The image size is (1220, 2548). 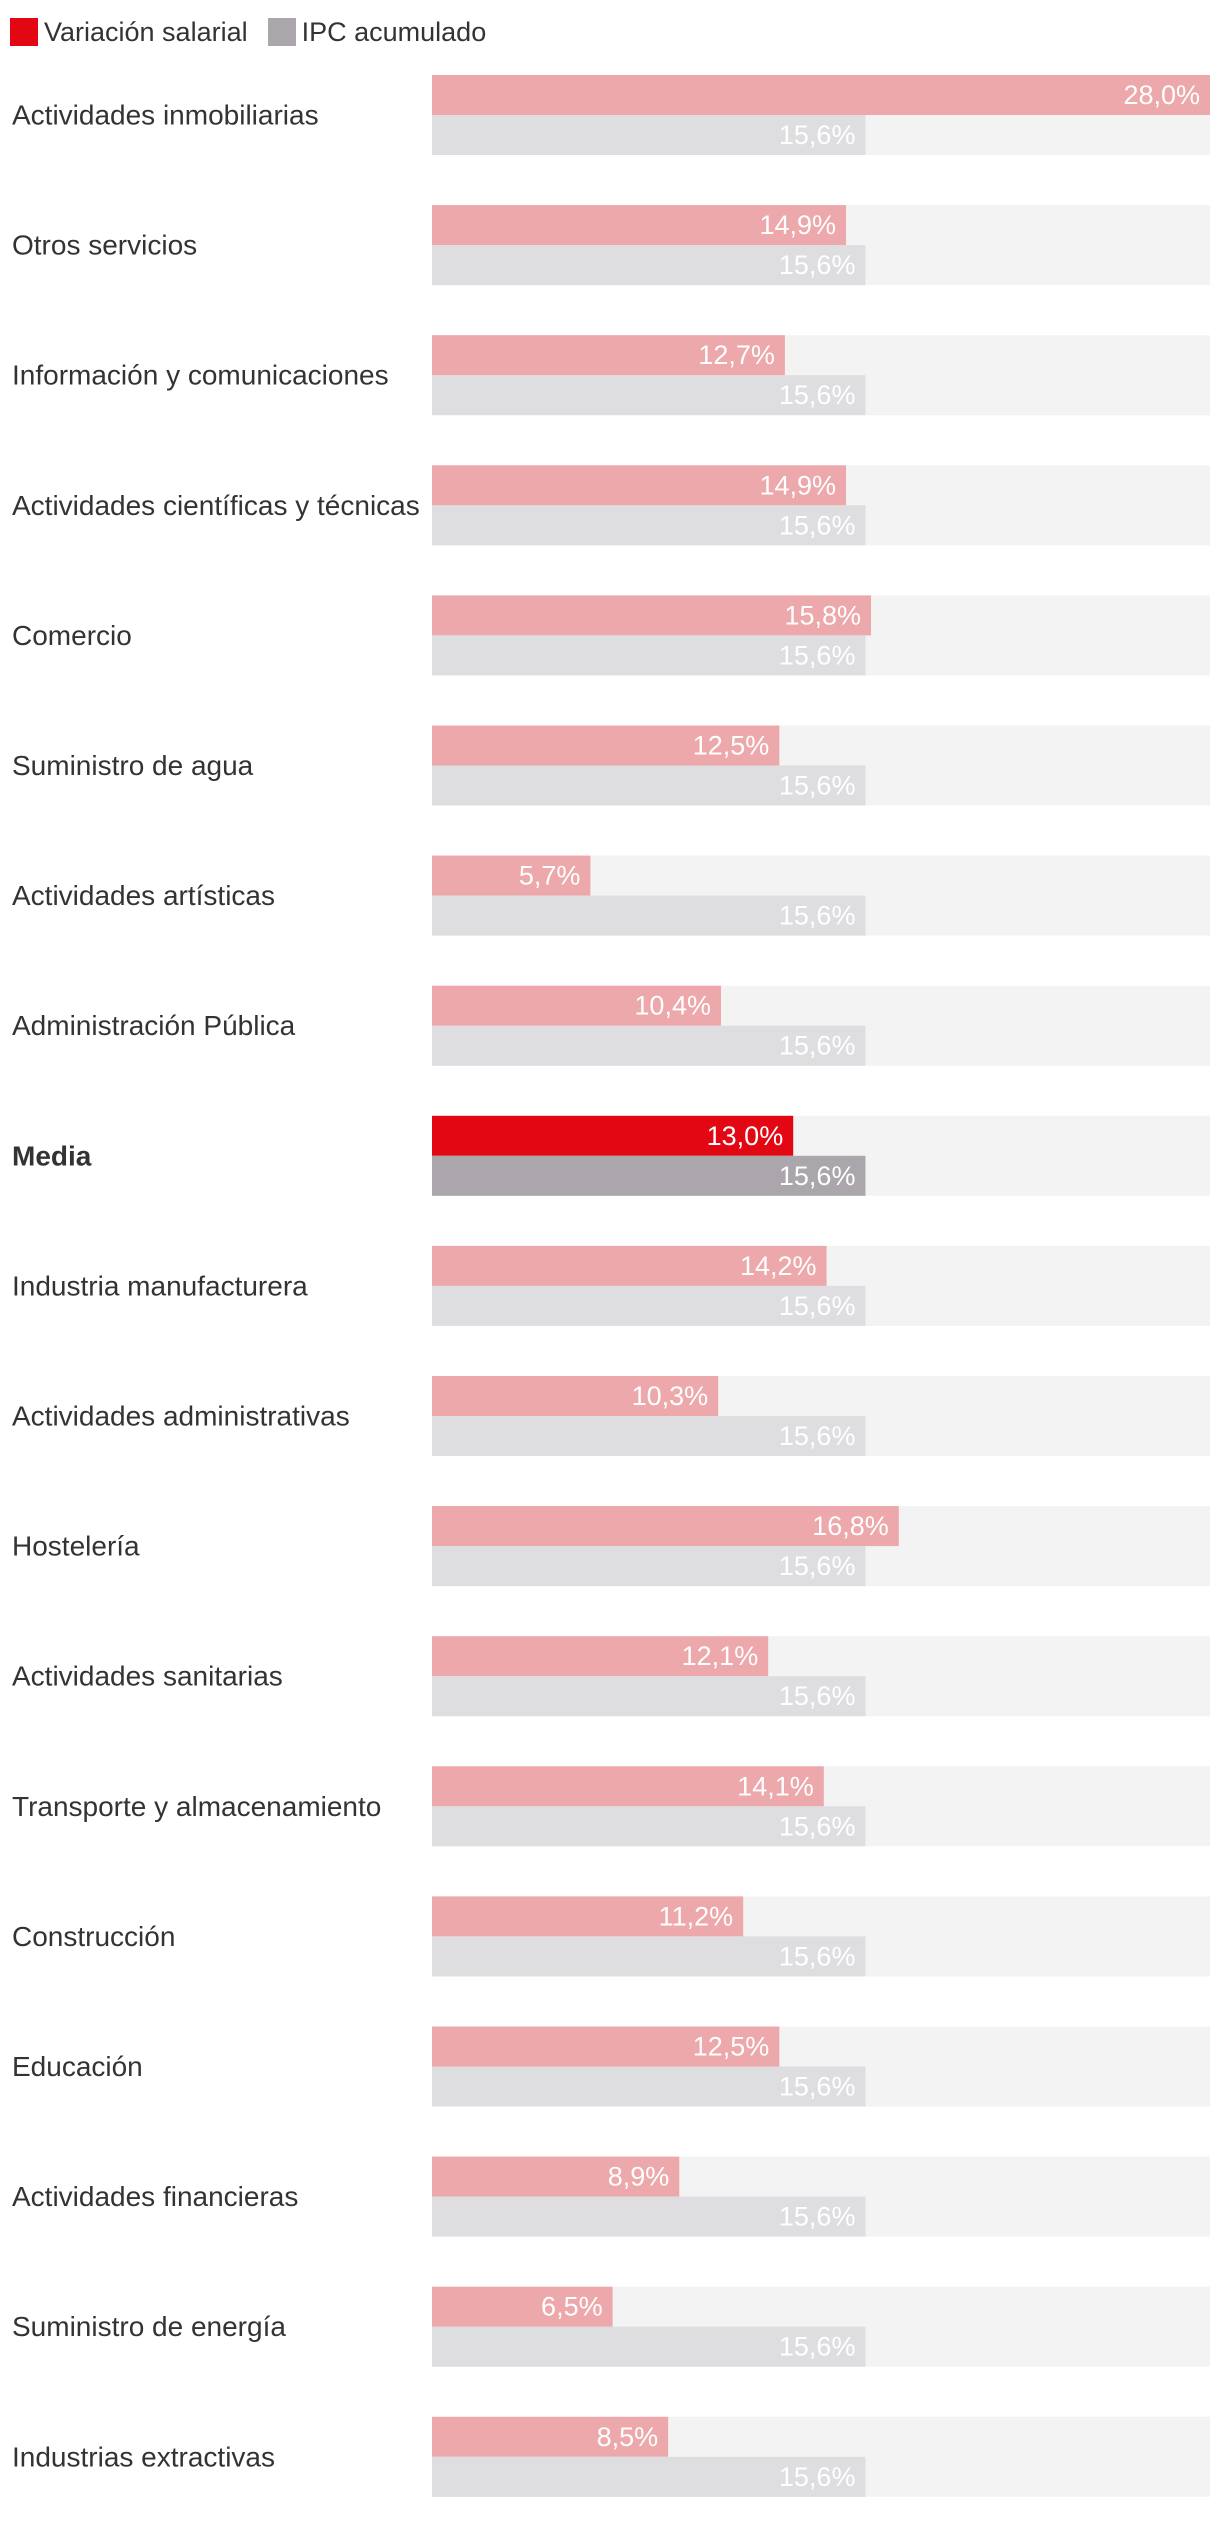 What do you see at coordinates (146, 31) in the screenshot?
I see `legend-label-variacion-salarial: Variación salarial` at bounding box center [146, 31].